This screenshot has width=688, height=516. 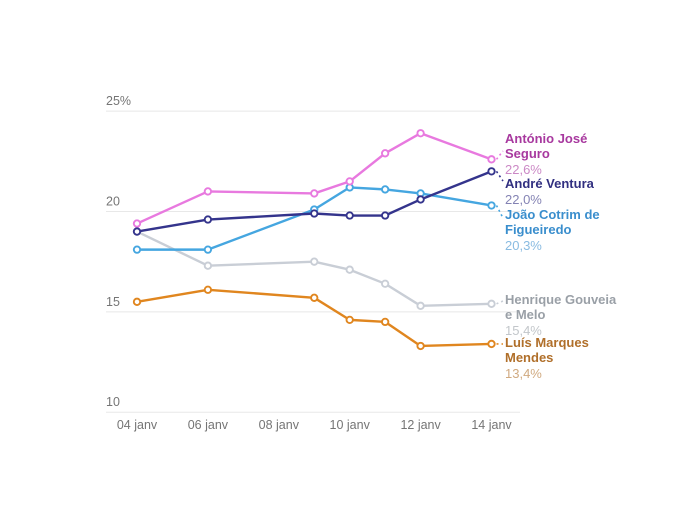 What do you see at coordinates (385, 322) in the screenshot?
I see `data-point-luis-marques-mendes-day11` at bounding box center [385, 322].